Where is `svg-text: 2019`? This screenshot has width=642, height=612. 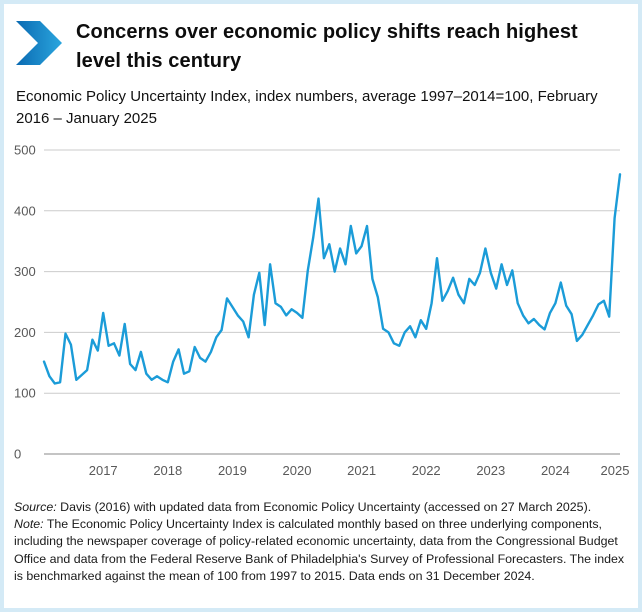
svg-text: 2019 is located at coordinates (232, 470).